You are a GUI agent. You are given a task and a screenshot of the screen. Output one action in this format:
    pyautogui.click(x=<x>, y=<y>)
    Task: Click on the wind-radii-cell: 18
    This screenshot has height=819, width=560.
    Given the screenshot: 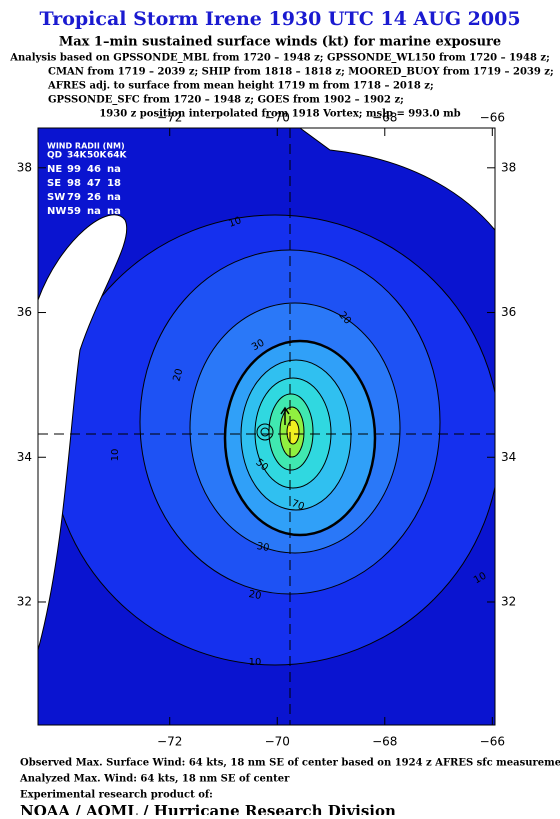 What is the action you would take?
    pyautogui.click(x=114, y=183)
    